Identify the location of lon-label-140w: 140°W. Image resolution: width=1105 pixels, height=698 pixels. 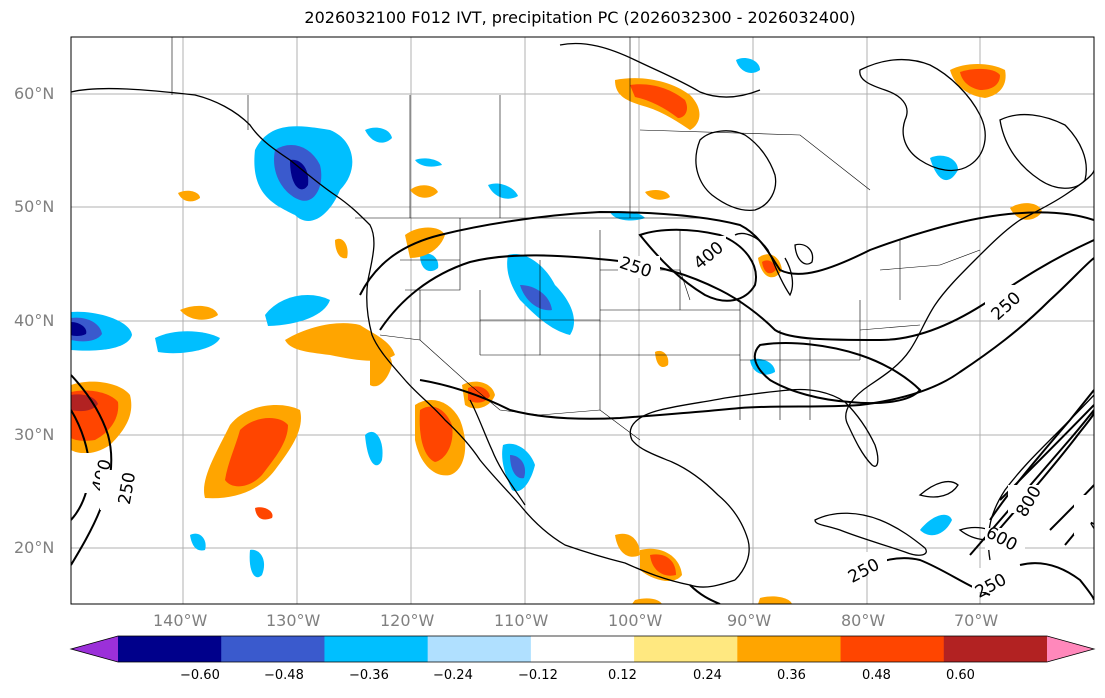
(180, 620).